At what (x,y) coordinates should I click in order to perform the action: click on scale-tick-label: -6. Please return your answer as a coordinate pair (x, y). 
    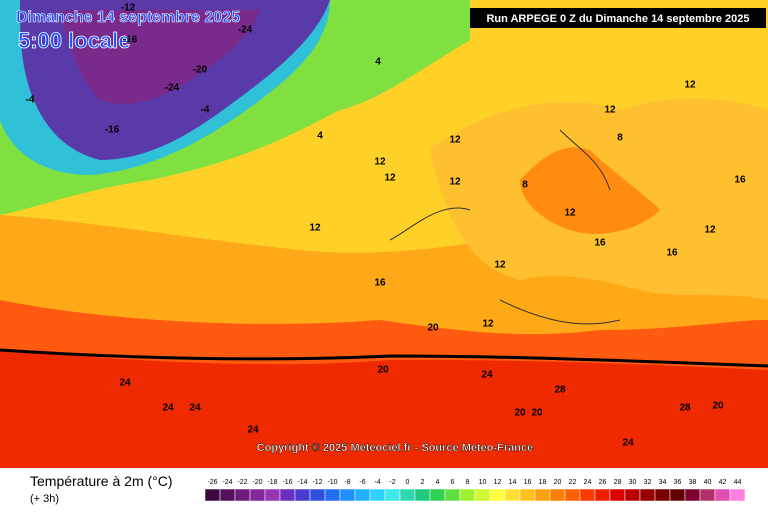
    Looking at the image, I should click on (362, 482).